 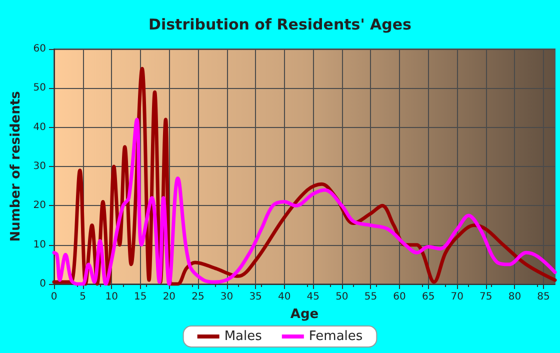 I want to click on y-tick-label: 50, so click(x=39, y=88).